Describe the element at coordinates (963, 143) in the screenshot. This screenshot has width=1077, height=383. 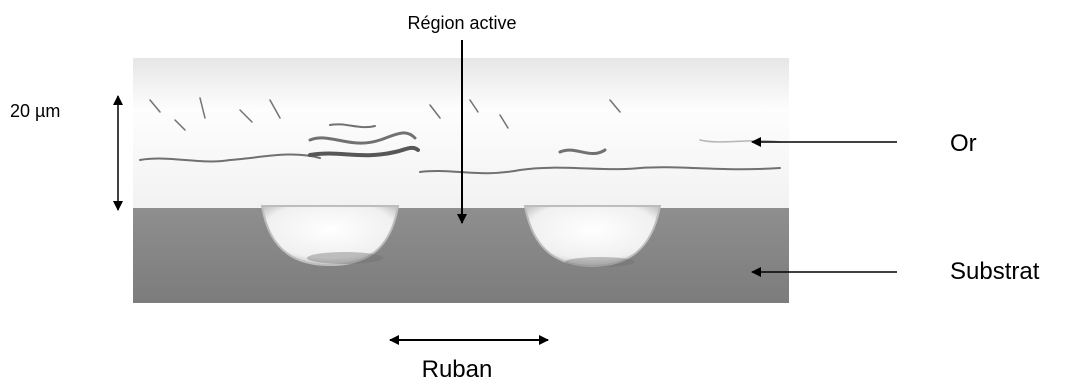
I see `gold-label: Or` at that location.